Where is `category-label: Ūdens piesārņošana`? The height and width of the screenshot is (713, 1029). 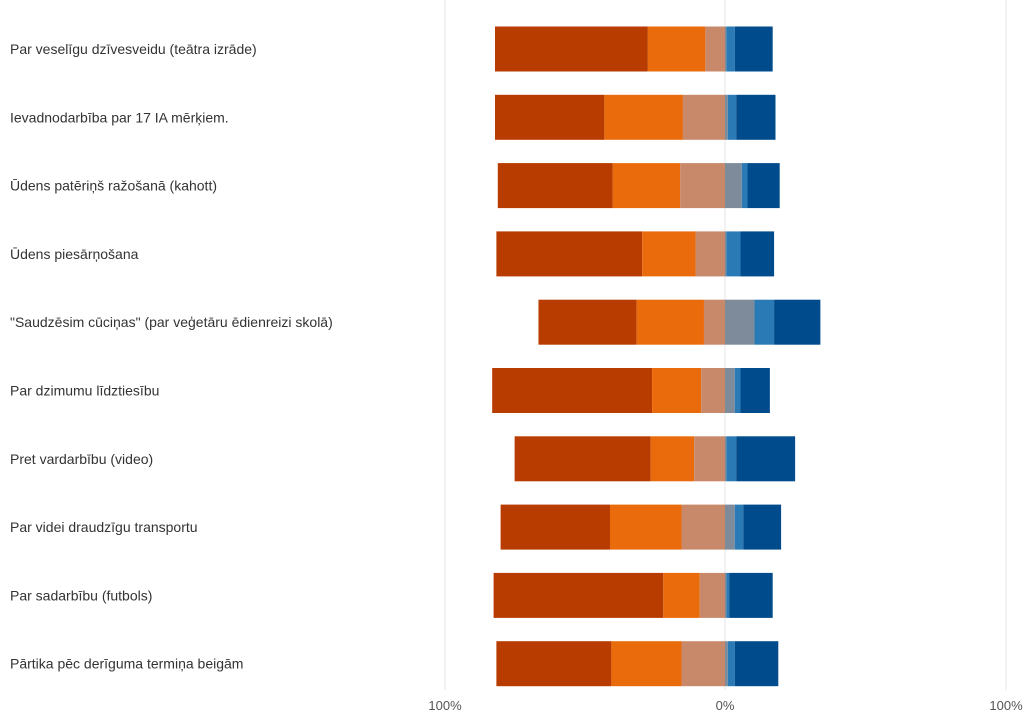
category-label: Ūdens piesārņošana is located at coordinates (74, 254).